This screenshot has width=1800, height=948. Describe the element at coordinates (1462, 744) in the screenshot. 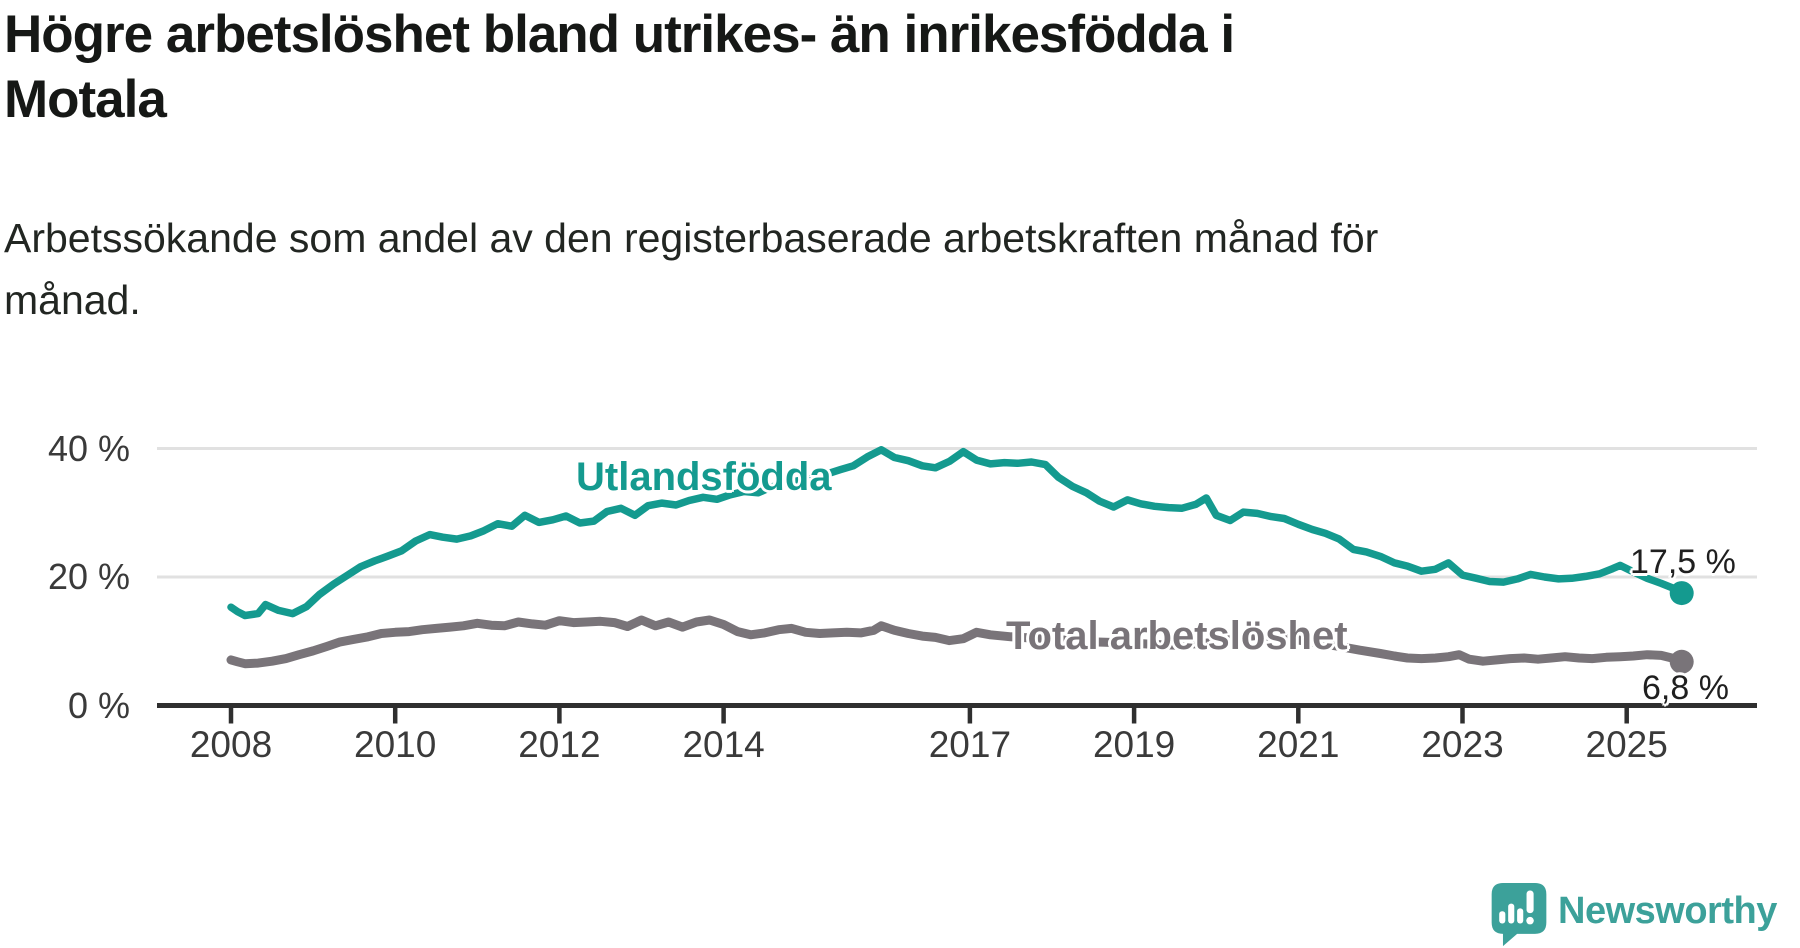

I see `x-axis-label-2023: 2023` at that location.